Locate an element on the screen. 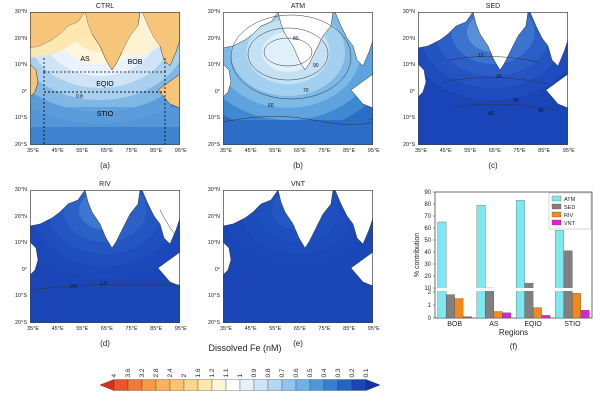  contour-label: 1.0 is located at coordinates (103, 284).